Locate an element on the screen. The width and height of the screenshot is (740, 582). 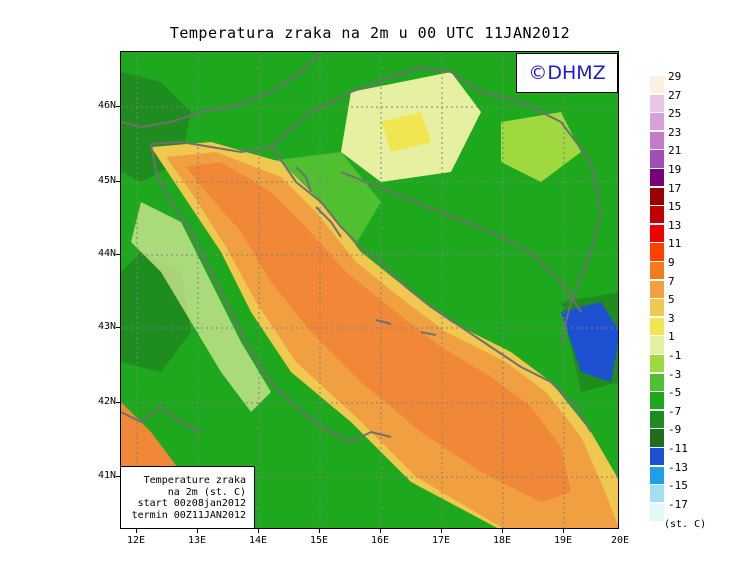
legend-label: 29 is located at coordinates (675, 76).